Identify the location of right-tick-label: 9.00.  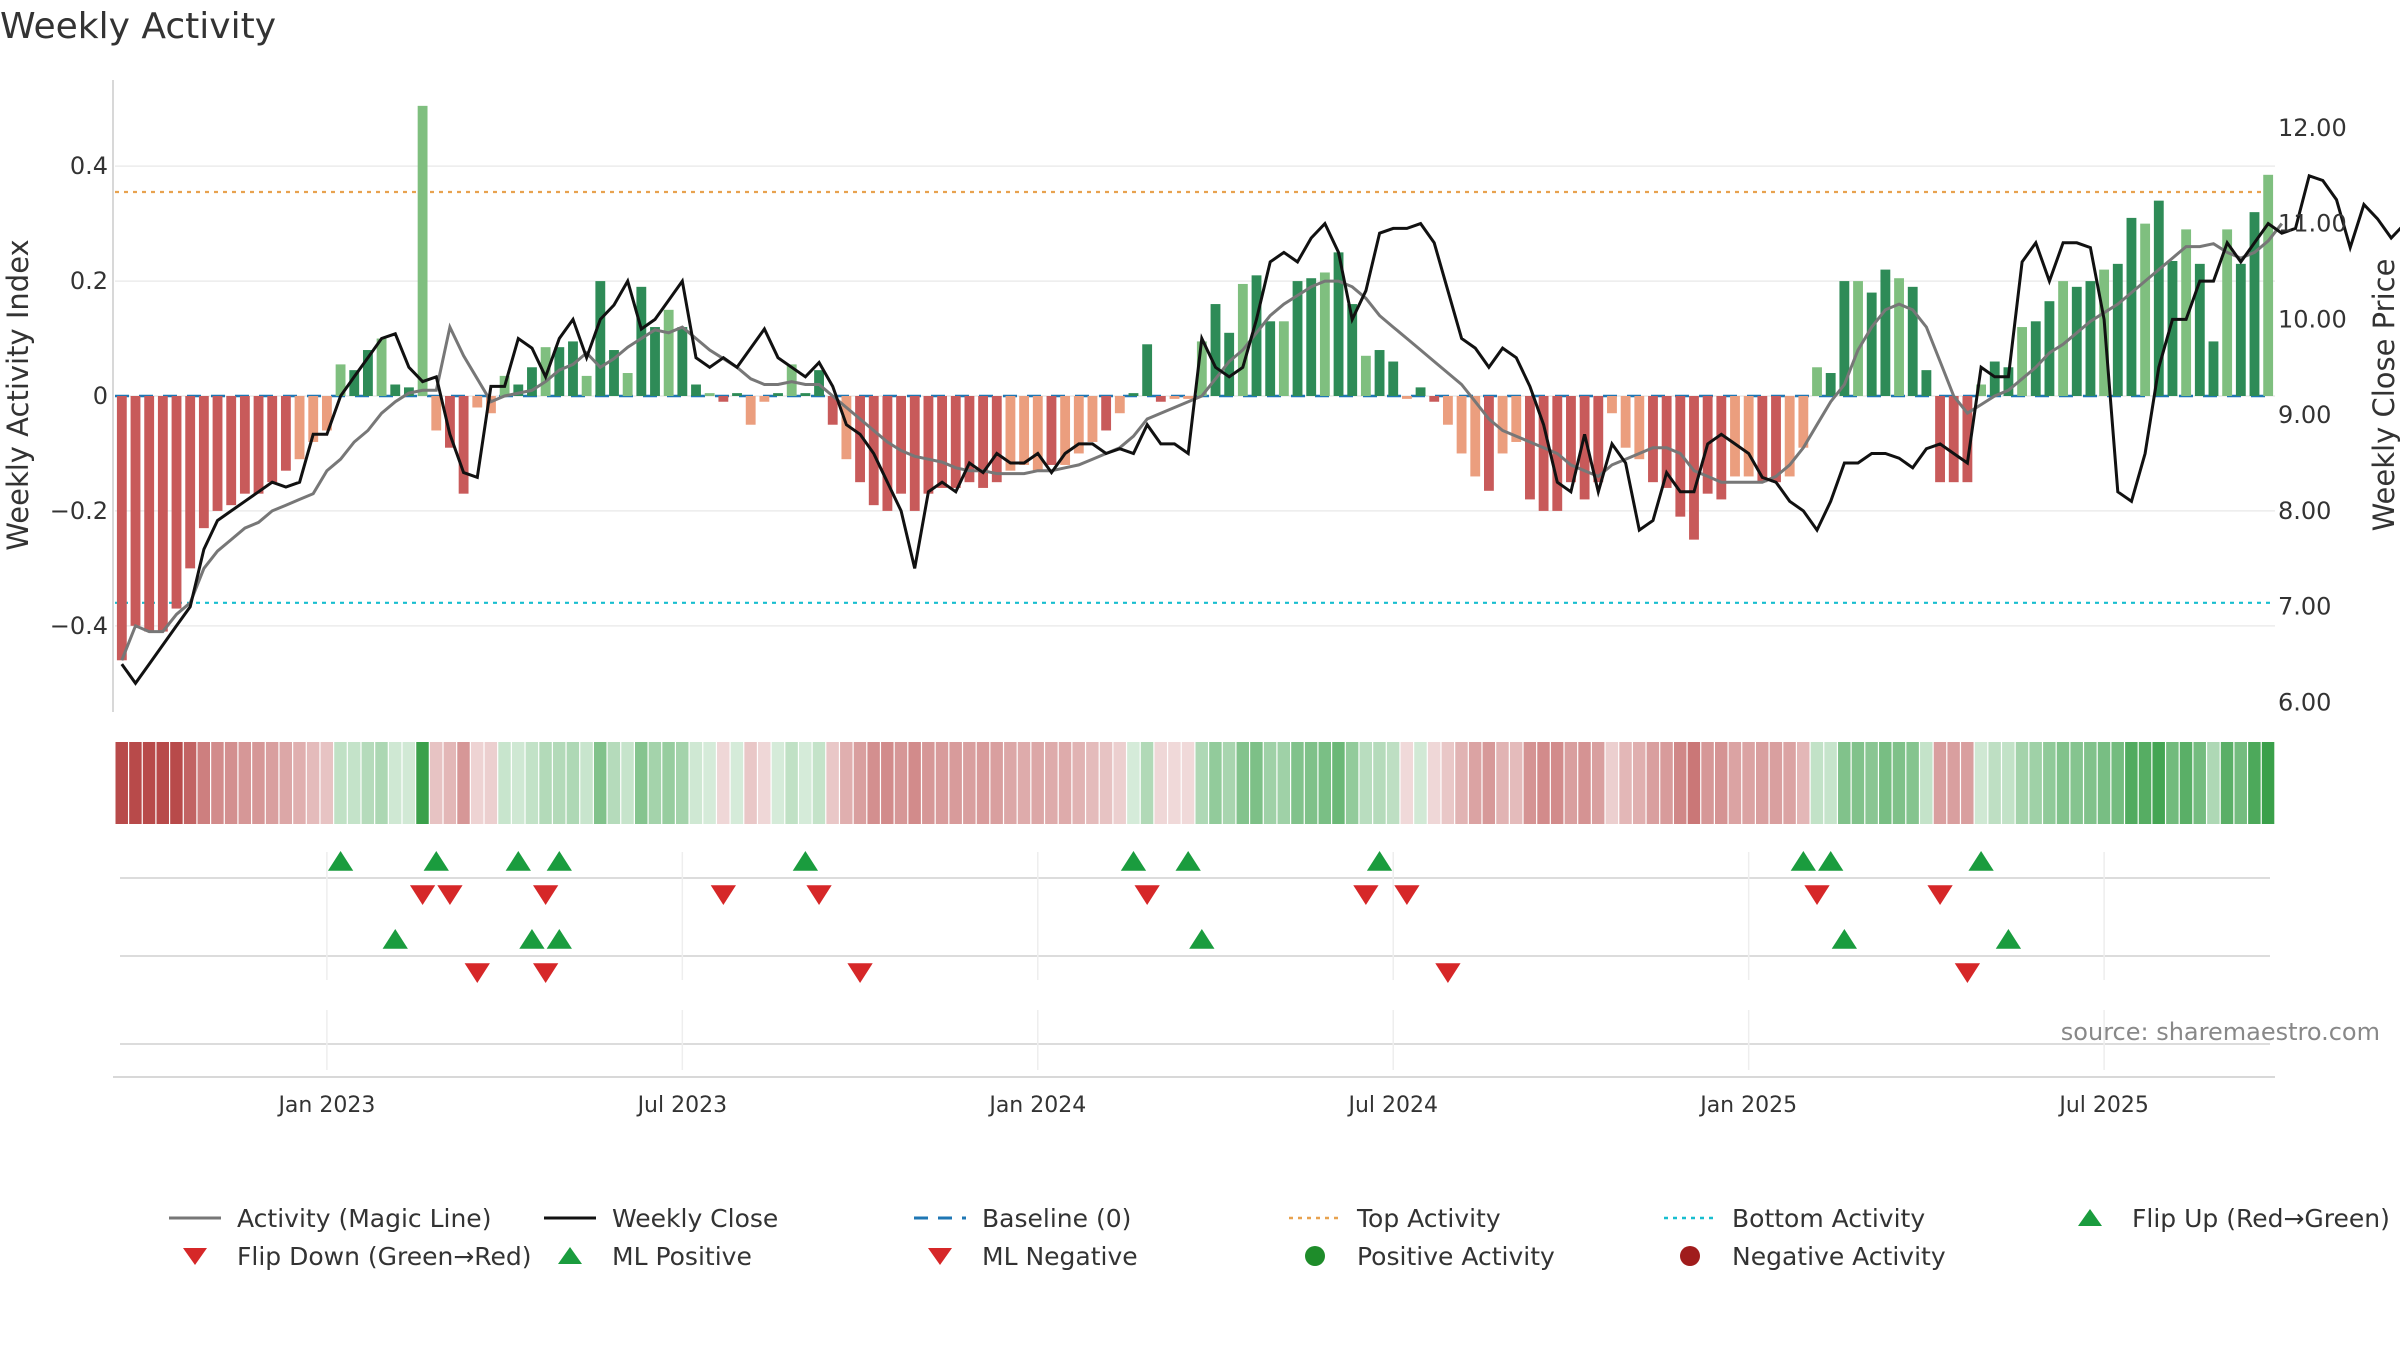
(2304, 415).